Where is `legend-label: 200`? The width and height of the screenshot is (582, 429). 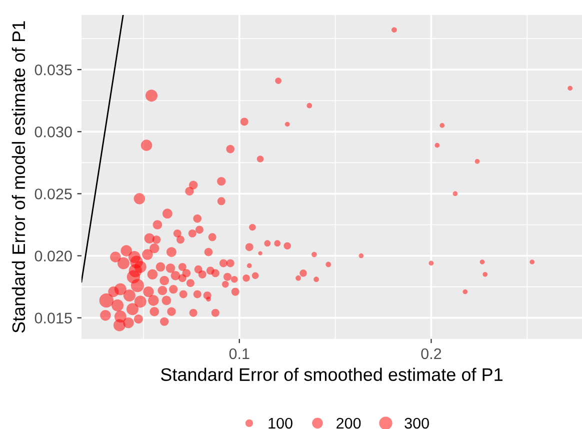 legend-label: 200 is located at coordinates (348, 423).